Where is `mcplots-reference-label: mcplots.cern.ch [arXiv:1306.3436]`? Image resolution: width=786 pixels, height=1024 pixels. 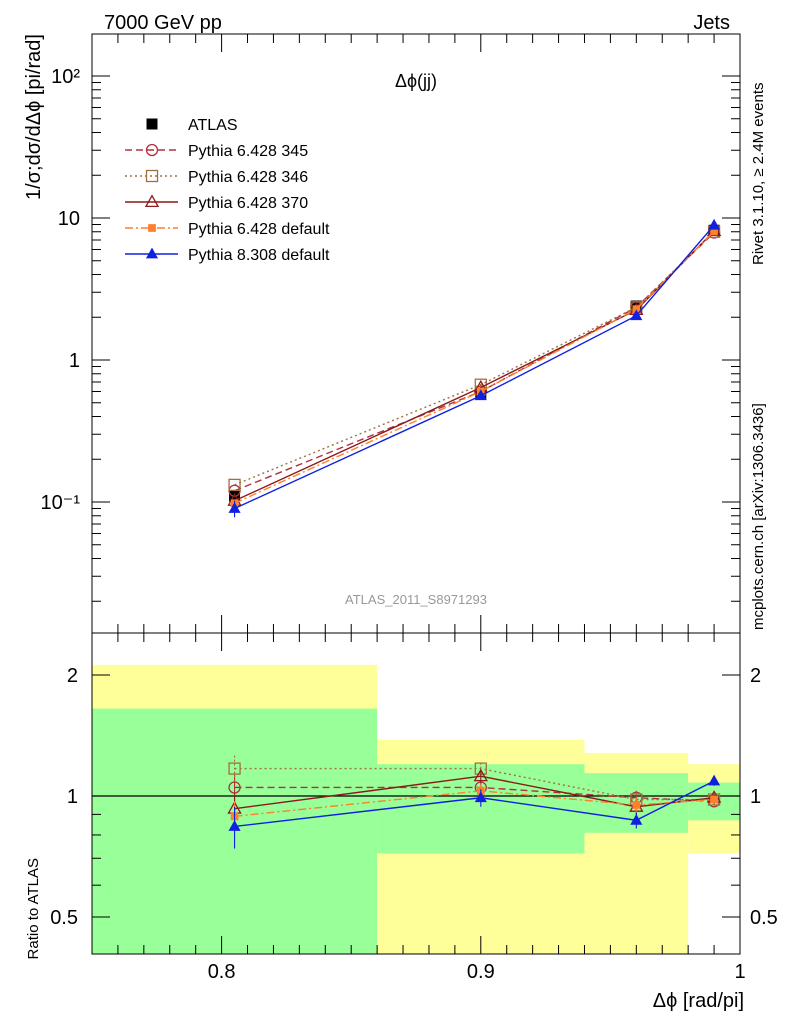 mcplots-reference-label: mcplots.cern.ch [arXiv:1306.3436] is located at coordinates (758, 516).